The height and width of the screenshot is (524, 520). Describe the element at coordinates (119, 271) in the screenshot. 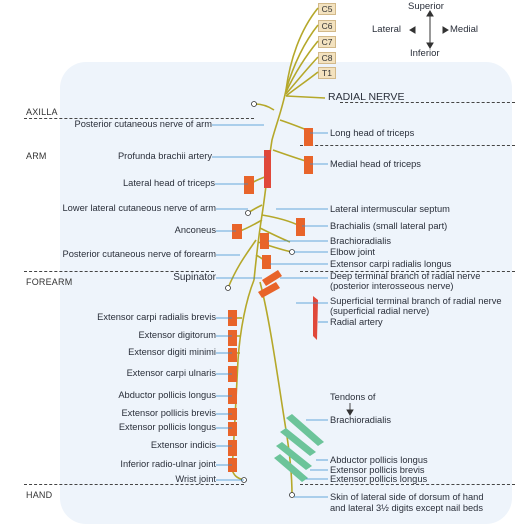

I see `forearm-divider` at that location.